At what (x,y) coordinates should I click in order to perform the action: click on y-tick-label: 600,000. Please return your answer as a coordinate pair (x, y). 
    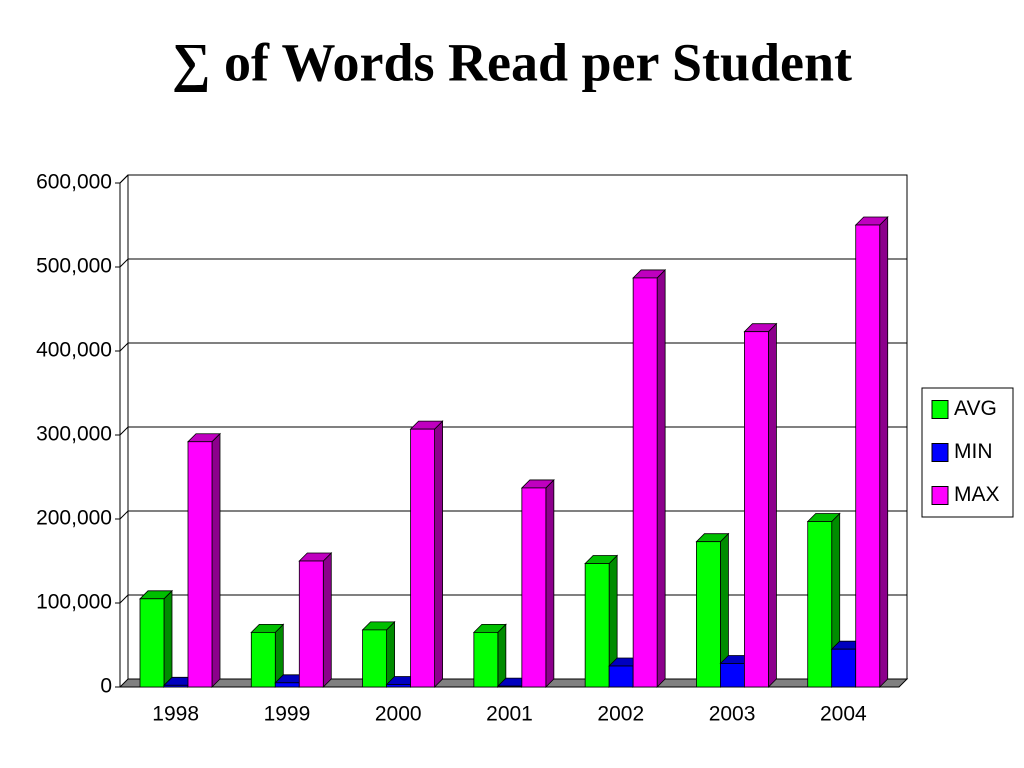
    Looking at the image, I should click on (74, 182).